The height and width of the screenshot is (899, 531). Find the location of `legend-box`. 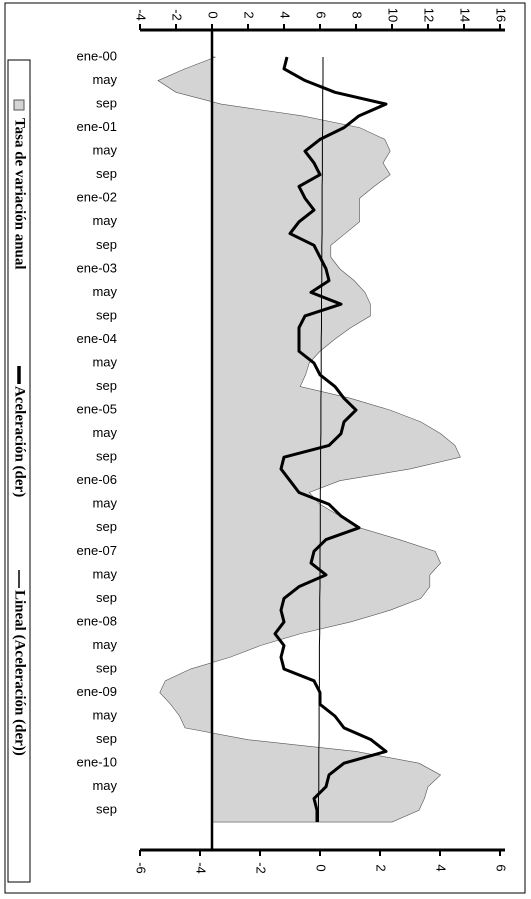

legend-box is located at coordinates (19, 471).